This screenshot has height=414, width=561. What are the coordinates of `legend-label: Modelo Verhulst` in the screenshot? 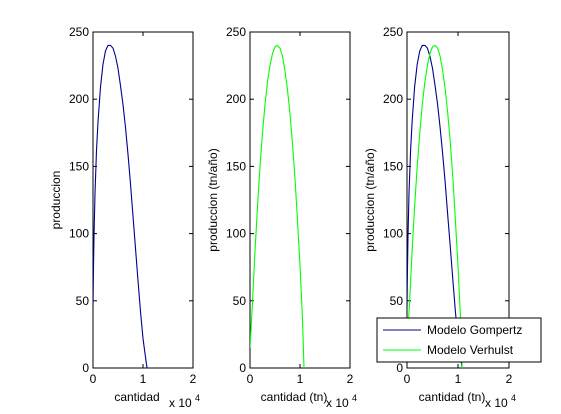 It's located at (470, 350).